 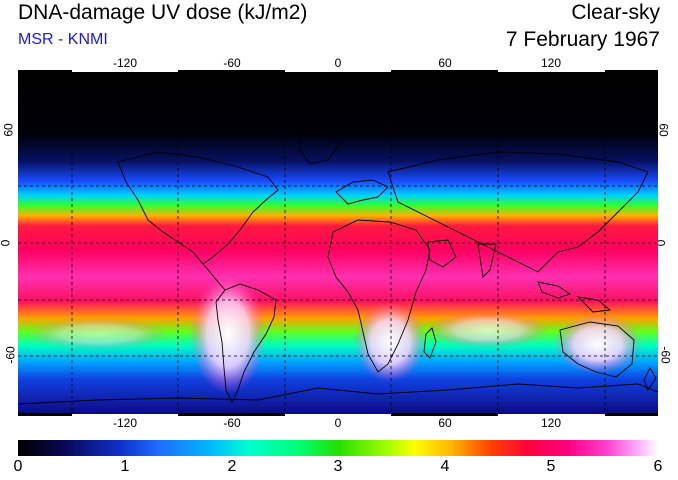 What do you see at coordinates (125, 423) in the screenshot?
I see `bottom-lon-tick: -120` at bounding box center [125, 423].